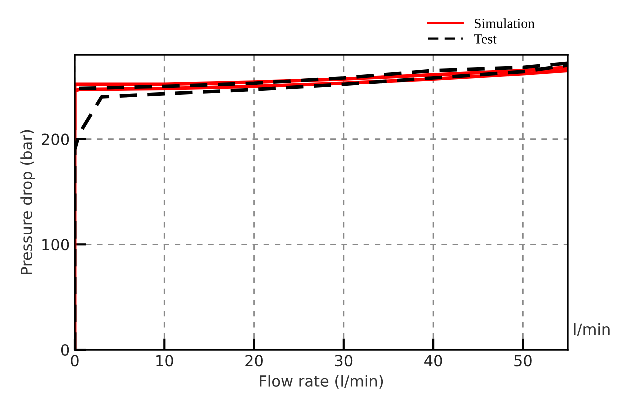 This screenshot has height=414, width=627. I want to click on legend-label: Simulation, so click(504, 23).